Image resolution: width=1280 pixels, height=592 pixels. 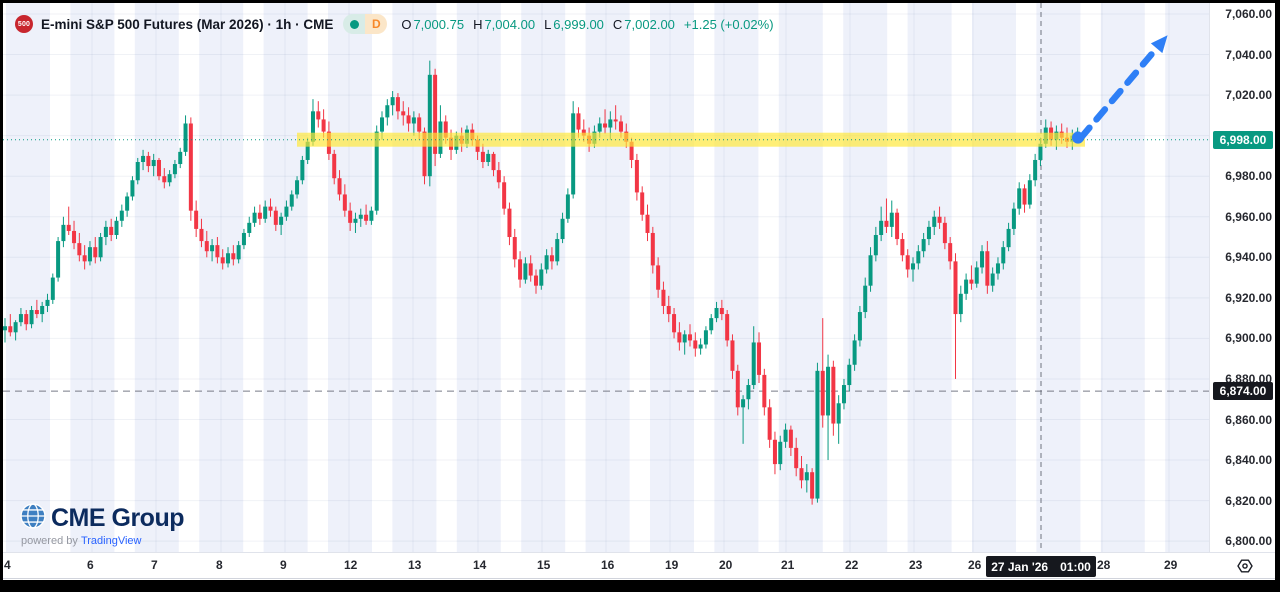 I want to click on time-tick-label: 6, so click(x=90, y=565).